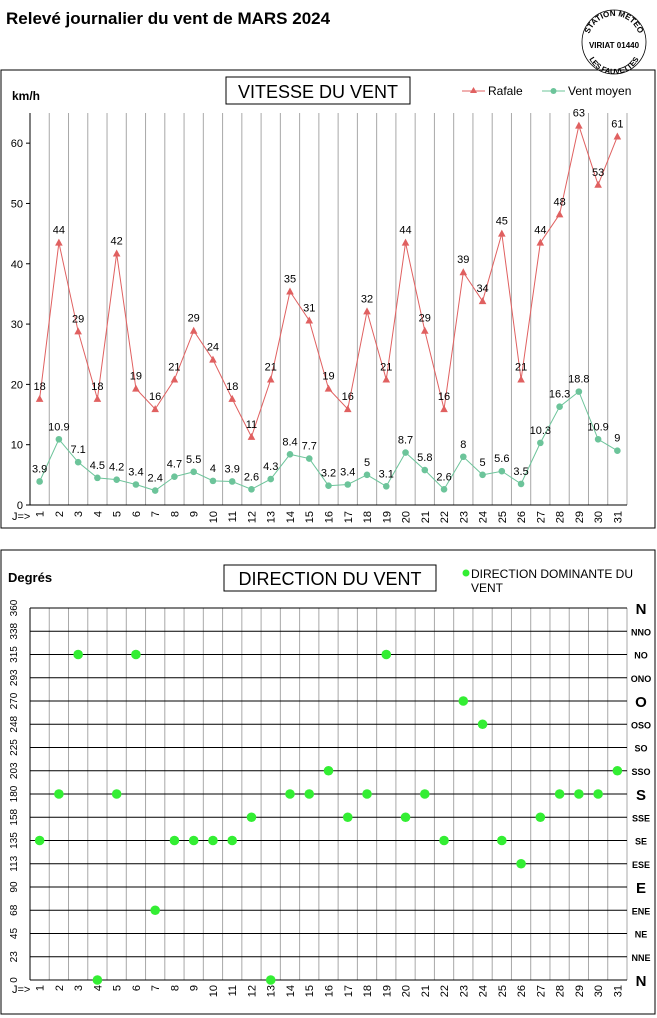  Describe the element at coordinates (21, 517) in the screenshot. I see `speed-x-label: J=>` at that location.